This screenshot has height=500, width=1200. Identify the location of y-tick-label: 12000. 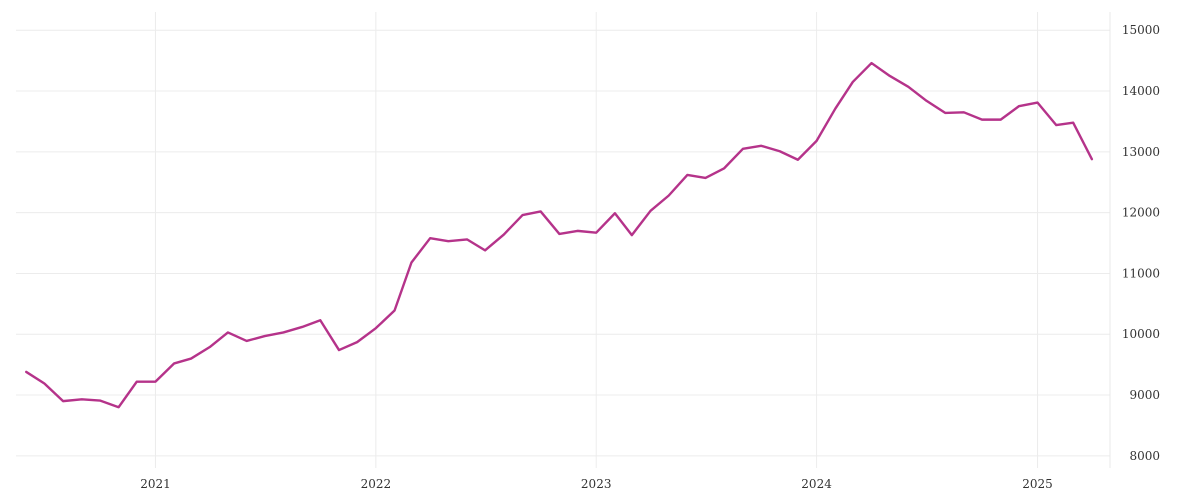
(1141, 213).